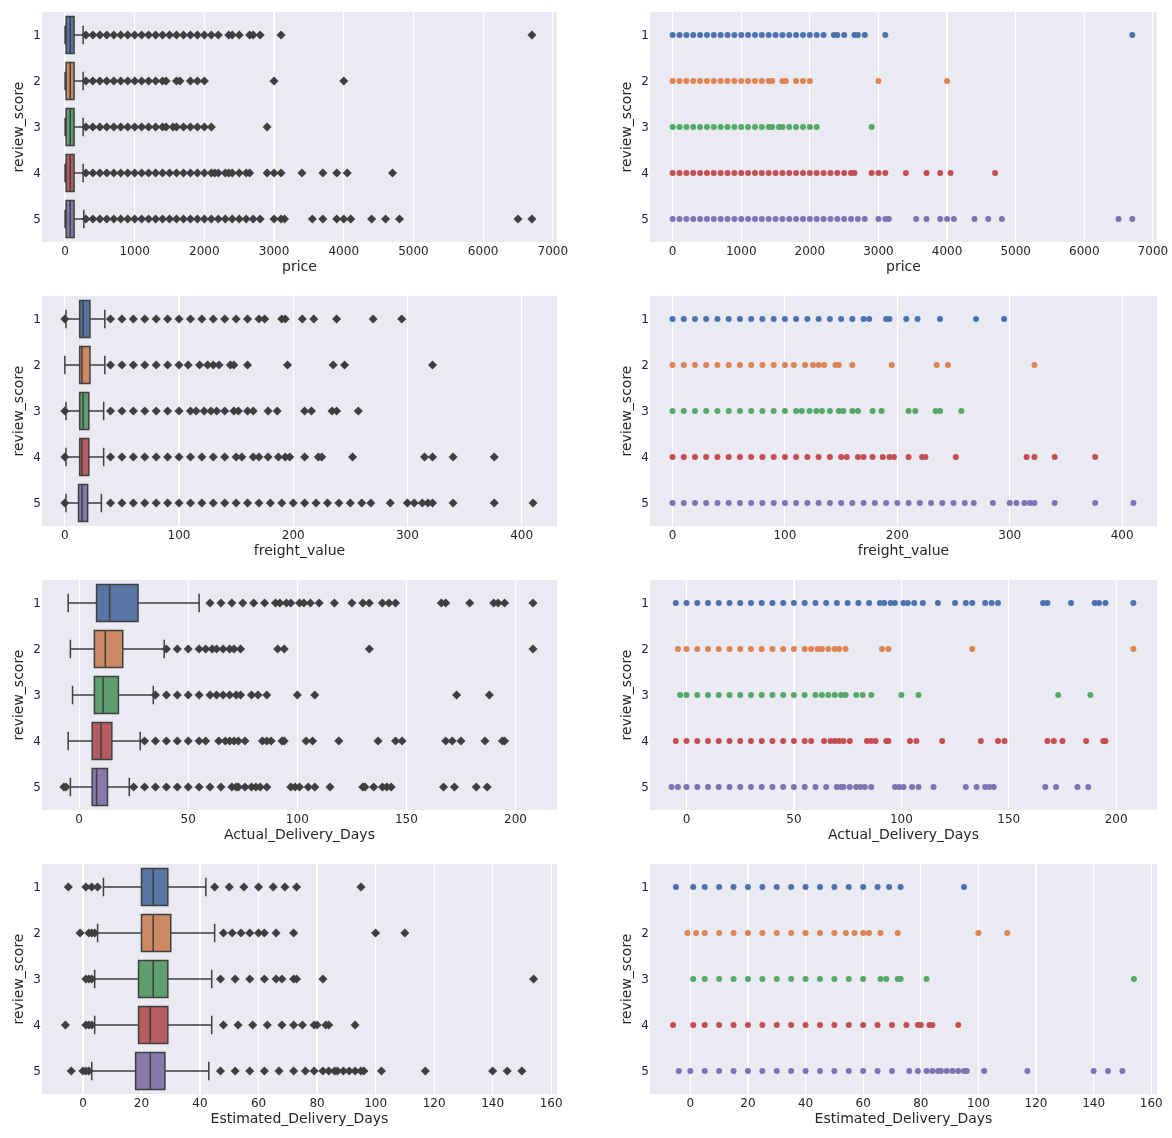 The height and width of the screenshot is (1138, 1172). What do you see at coordinates (903, 834) in the screenshot?
I see `x-axis-title: Actual_Delivery_Days` at bounding box center [903, 834].